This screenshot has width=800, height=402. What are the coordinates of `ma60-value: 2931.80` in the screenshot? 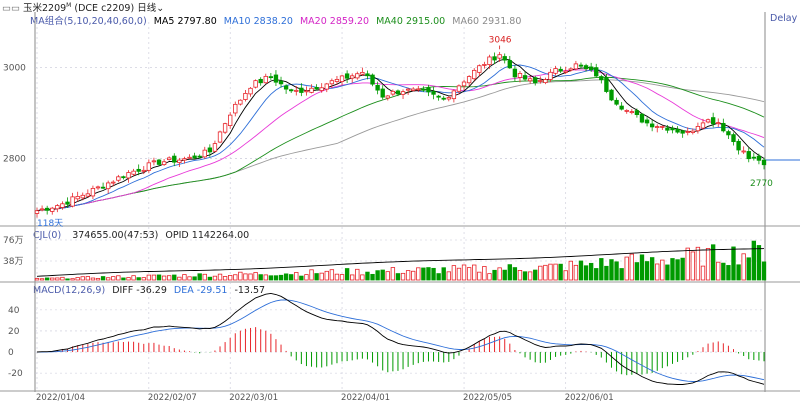 It's located at (502, 21).